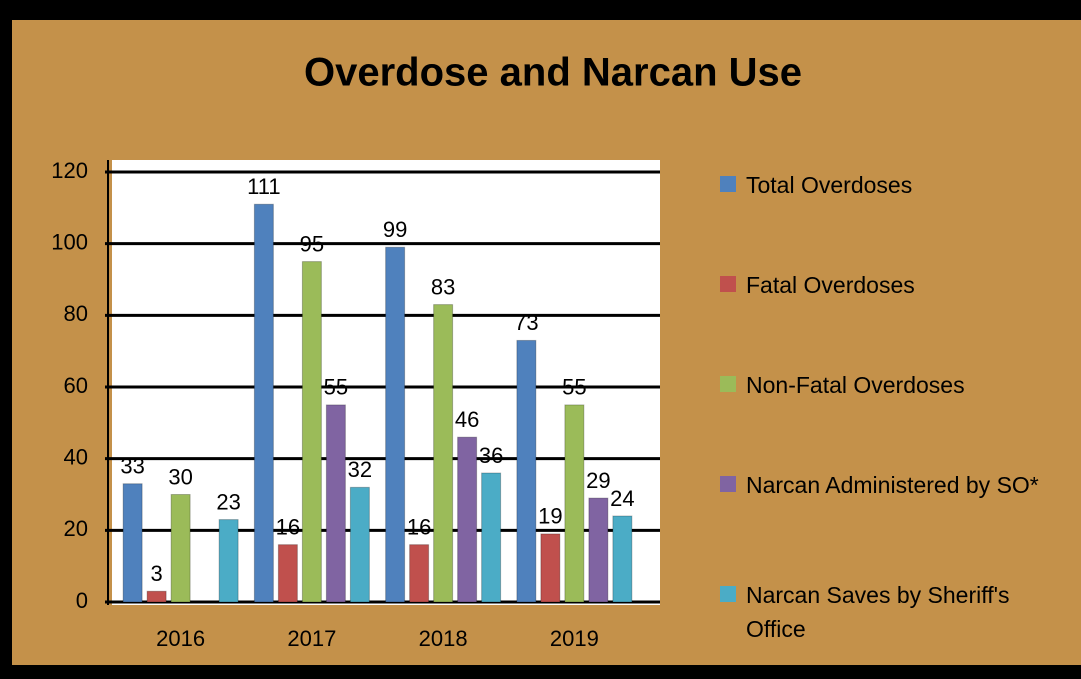 The image size is (1081, 679). What do you see at coordinates (311, 638) in the screenshot?
I see `x-tick-label: 2017` at bounding box center [311, 638].